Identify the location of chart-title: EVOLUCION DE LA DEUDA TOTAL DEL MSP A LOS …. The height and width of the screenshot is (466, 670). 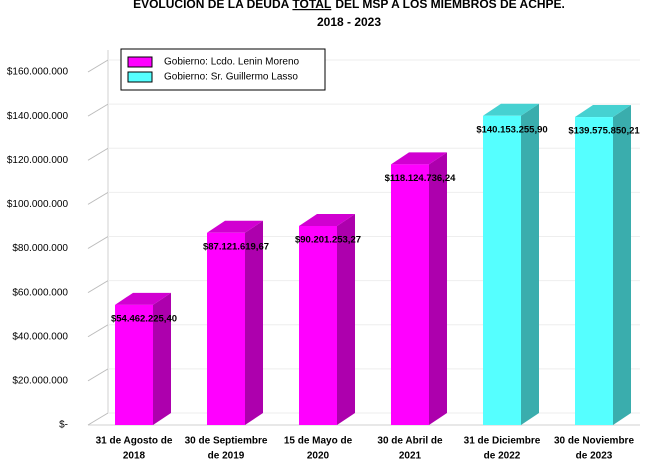
(349, 5).